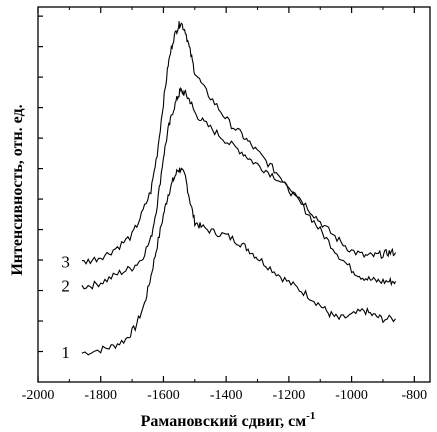  I want to click on y-axis-ticks, so click(40, 184).